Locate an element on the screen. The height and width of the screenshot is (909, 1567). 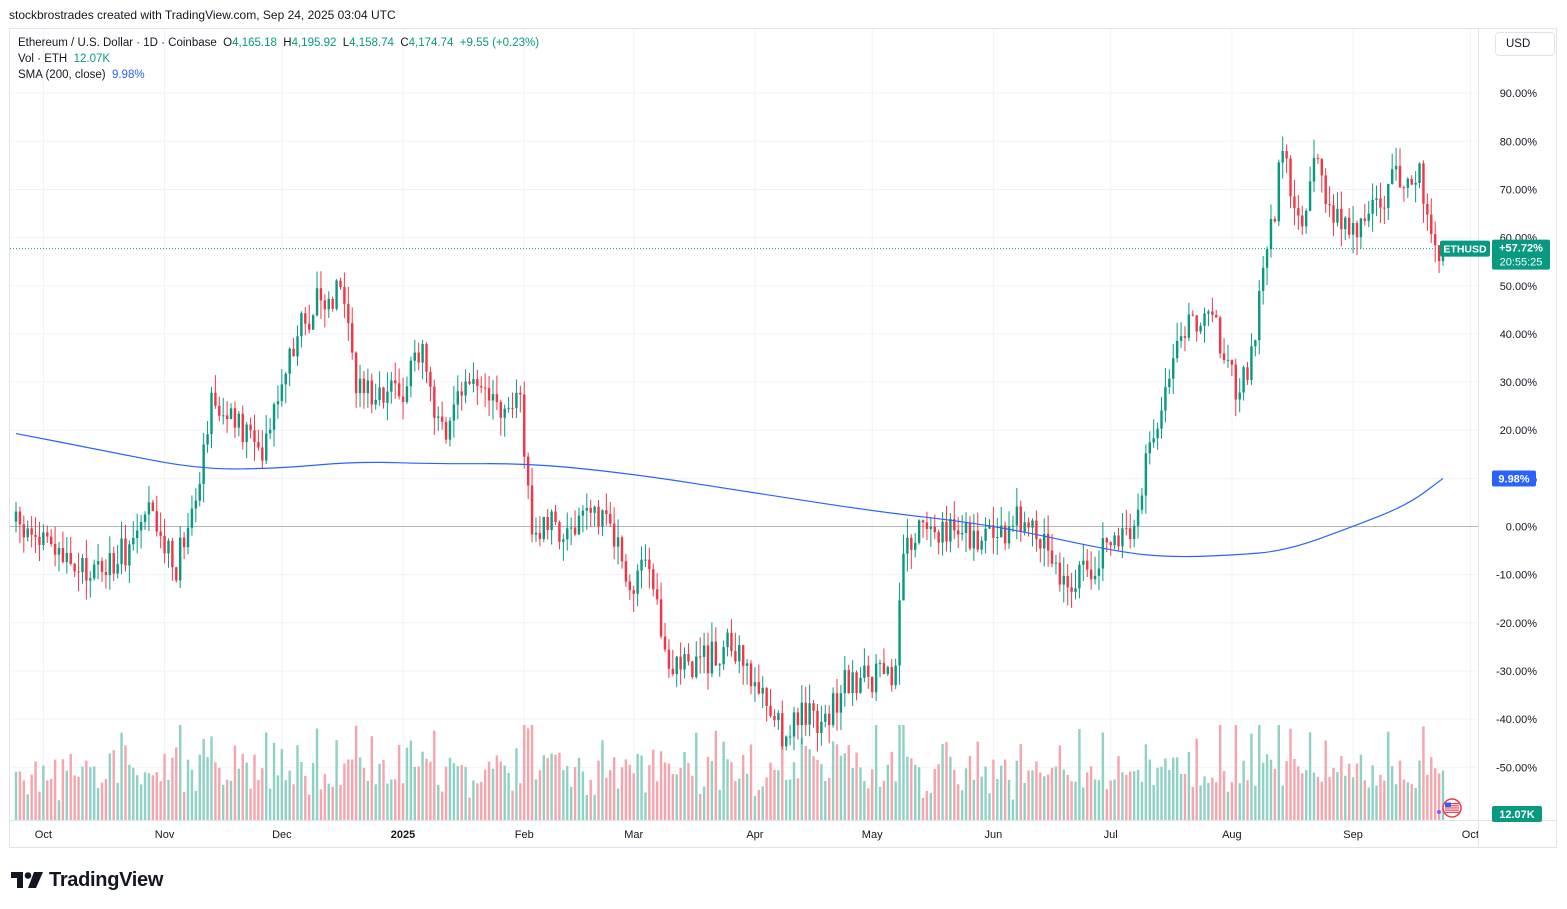
tradingview-brand: TradingView is located at coordinates (87, 880).